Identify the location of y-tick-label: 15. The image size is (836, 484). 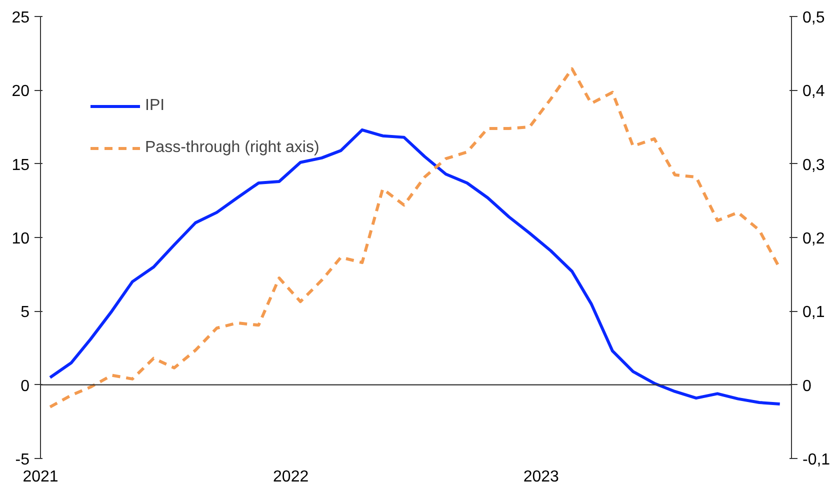
(21, 165).